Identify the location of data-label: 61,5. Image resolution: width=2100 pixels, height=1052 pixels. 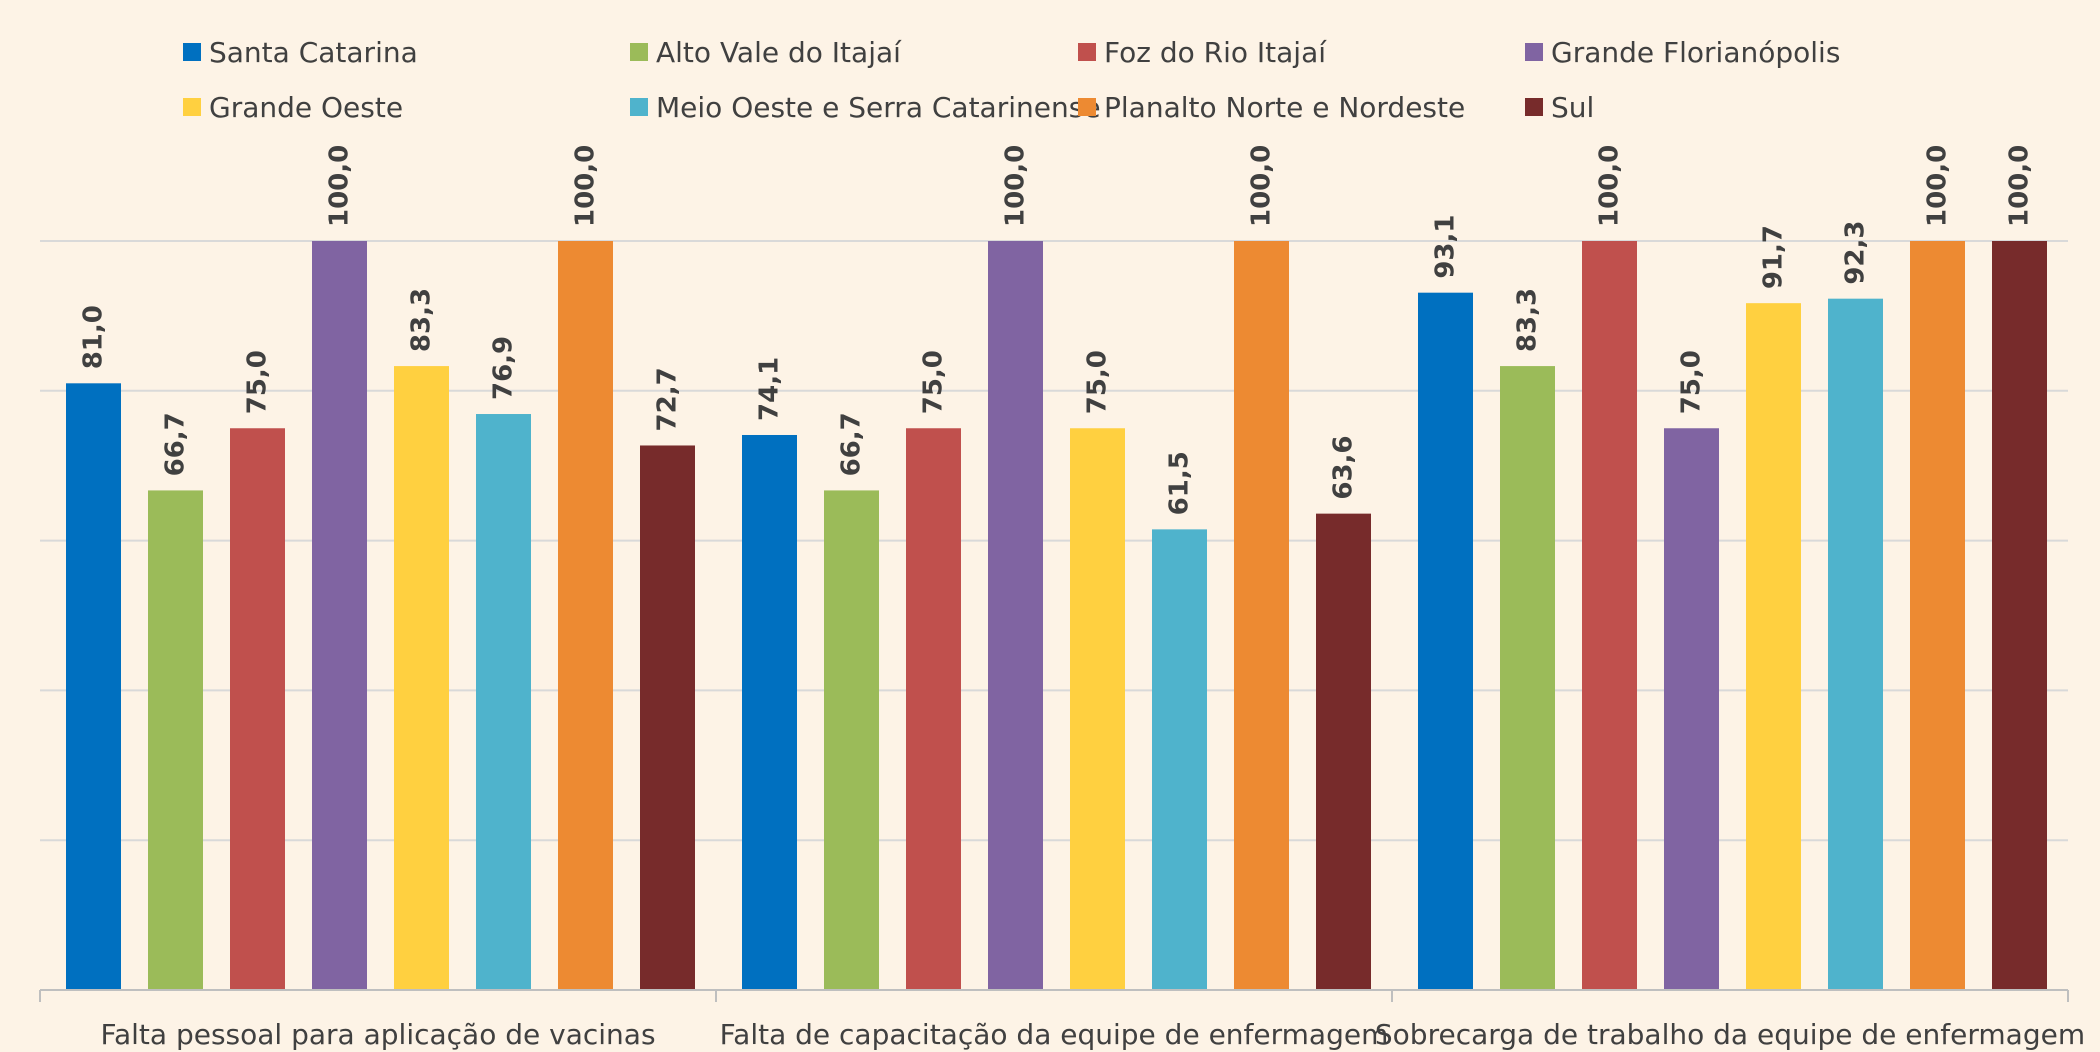
(1180, 483).